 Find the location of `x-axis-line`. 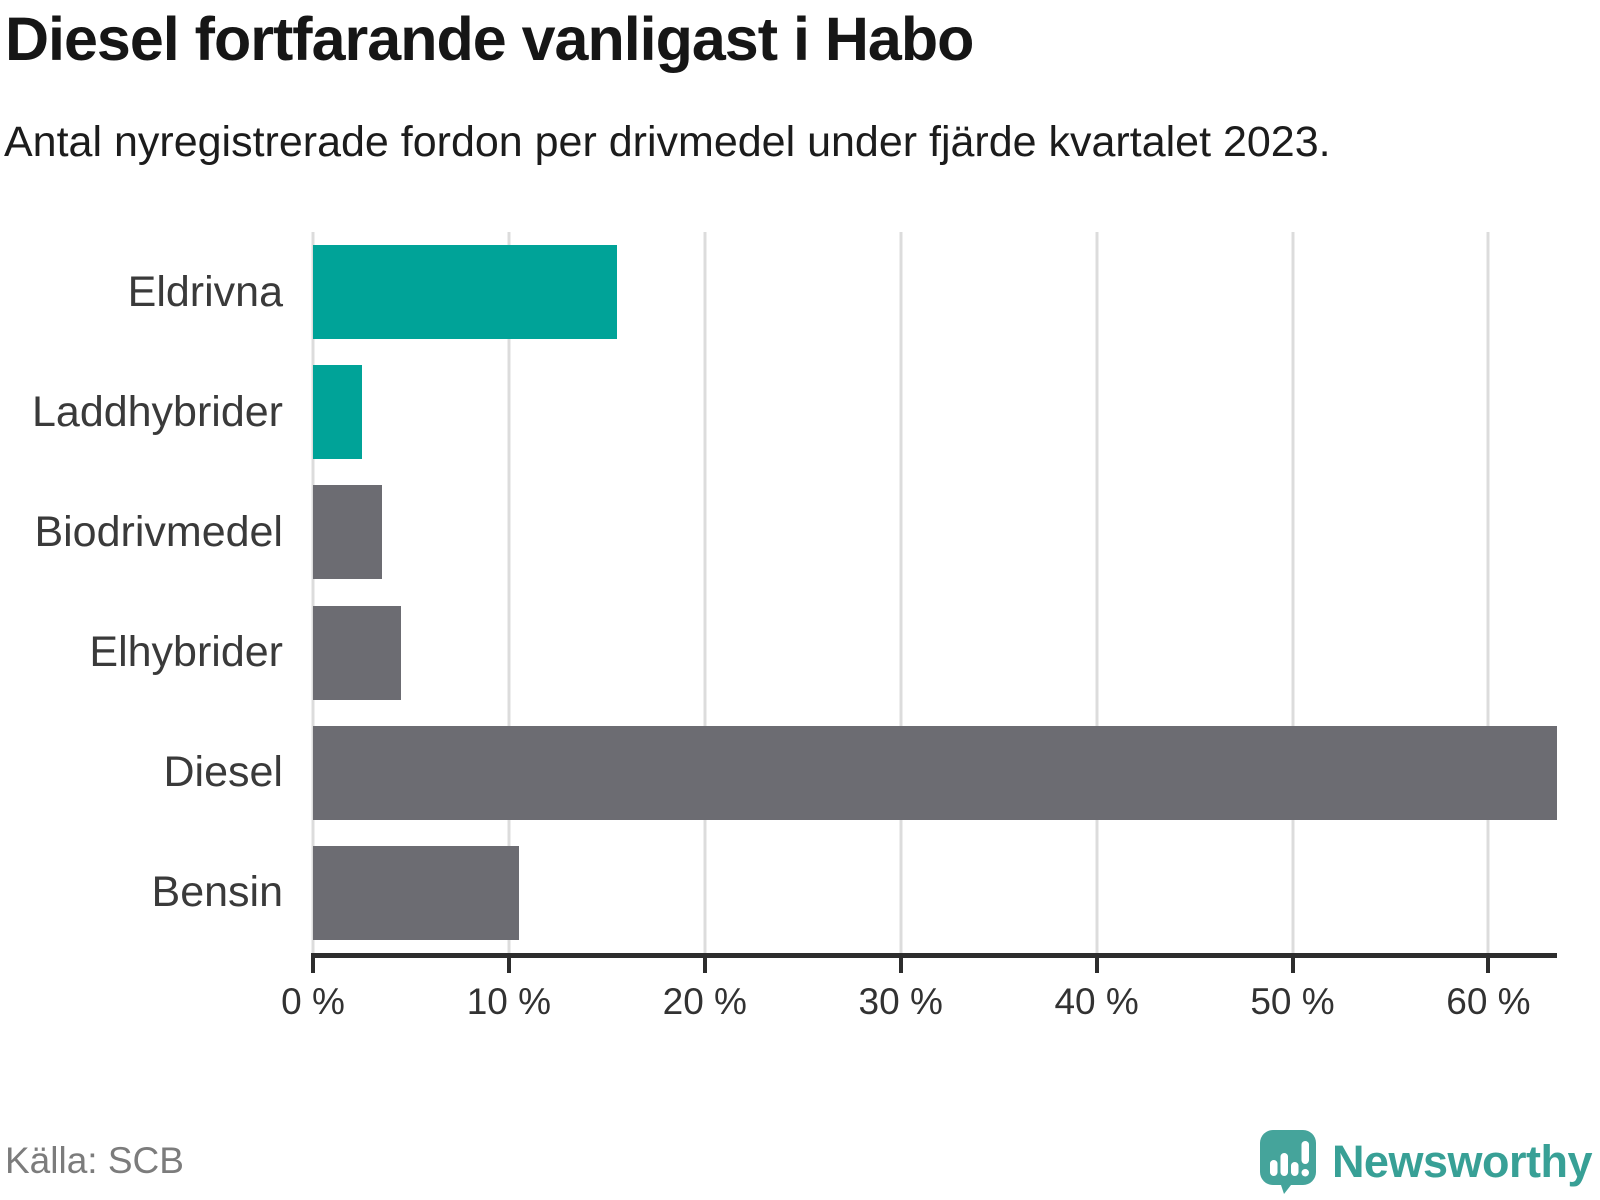

x-axis-line is located at coordinates (934, 955).